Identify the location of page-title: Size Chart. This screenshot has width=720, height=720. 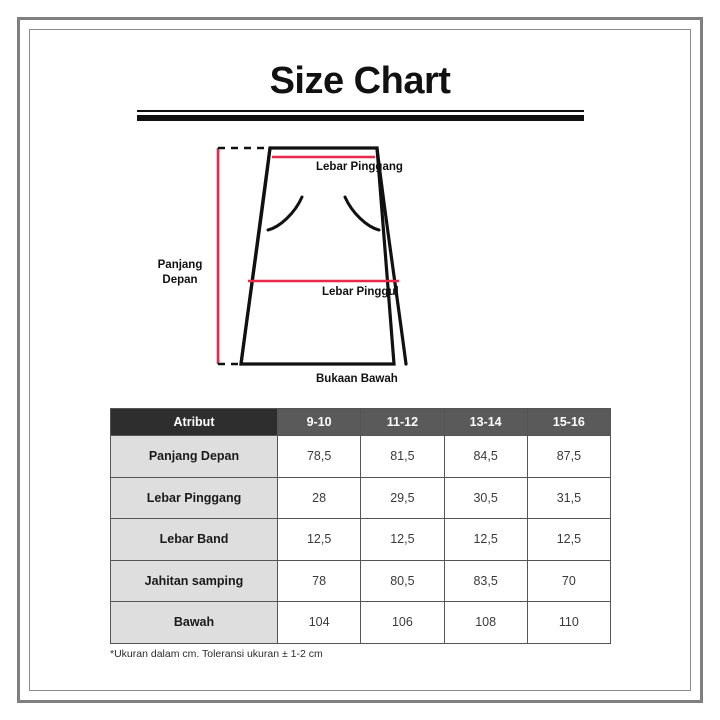
(360, 81).